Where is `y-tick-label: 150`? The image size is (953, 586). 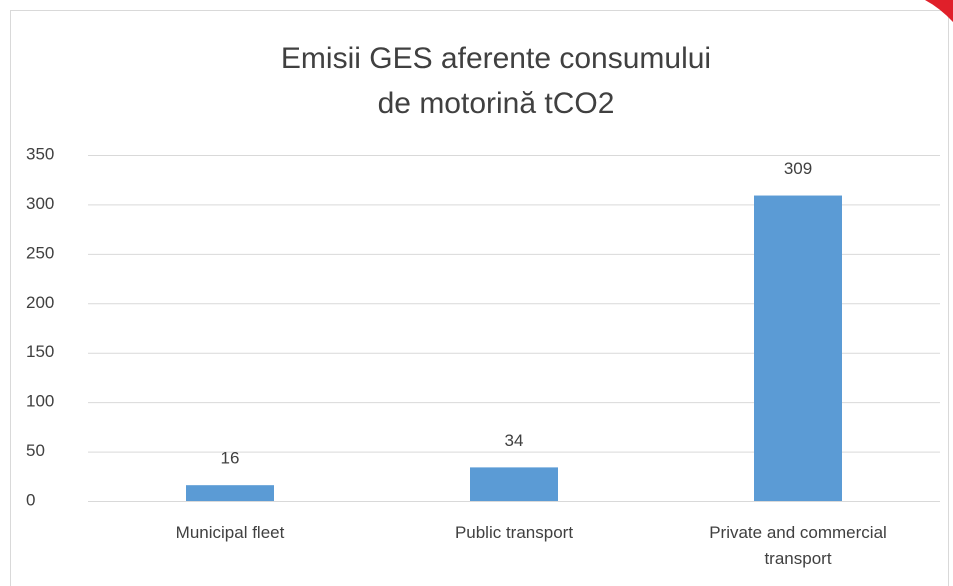
y-tick-label: 150 is located at coordinates (40, 351).